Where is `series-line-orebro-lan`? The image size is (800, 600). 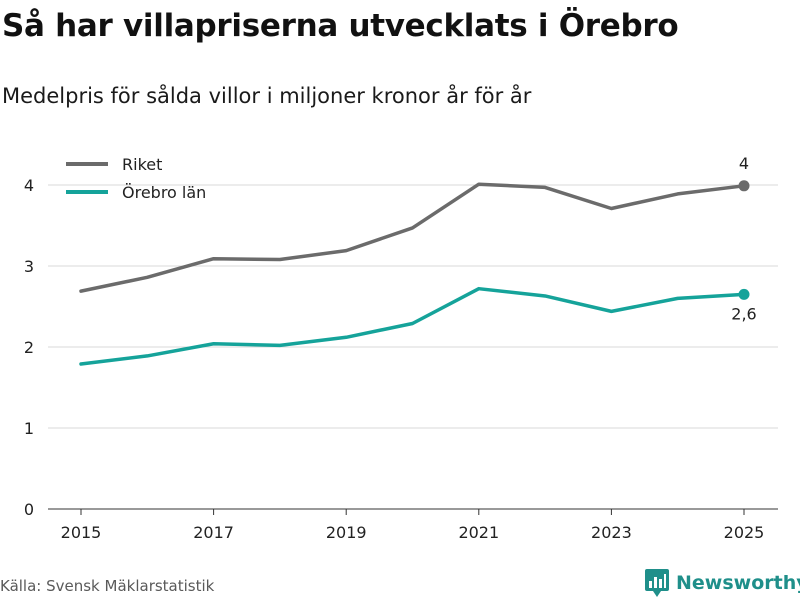
series-line-orebro-lan is located at coordinates (412, 326).